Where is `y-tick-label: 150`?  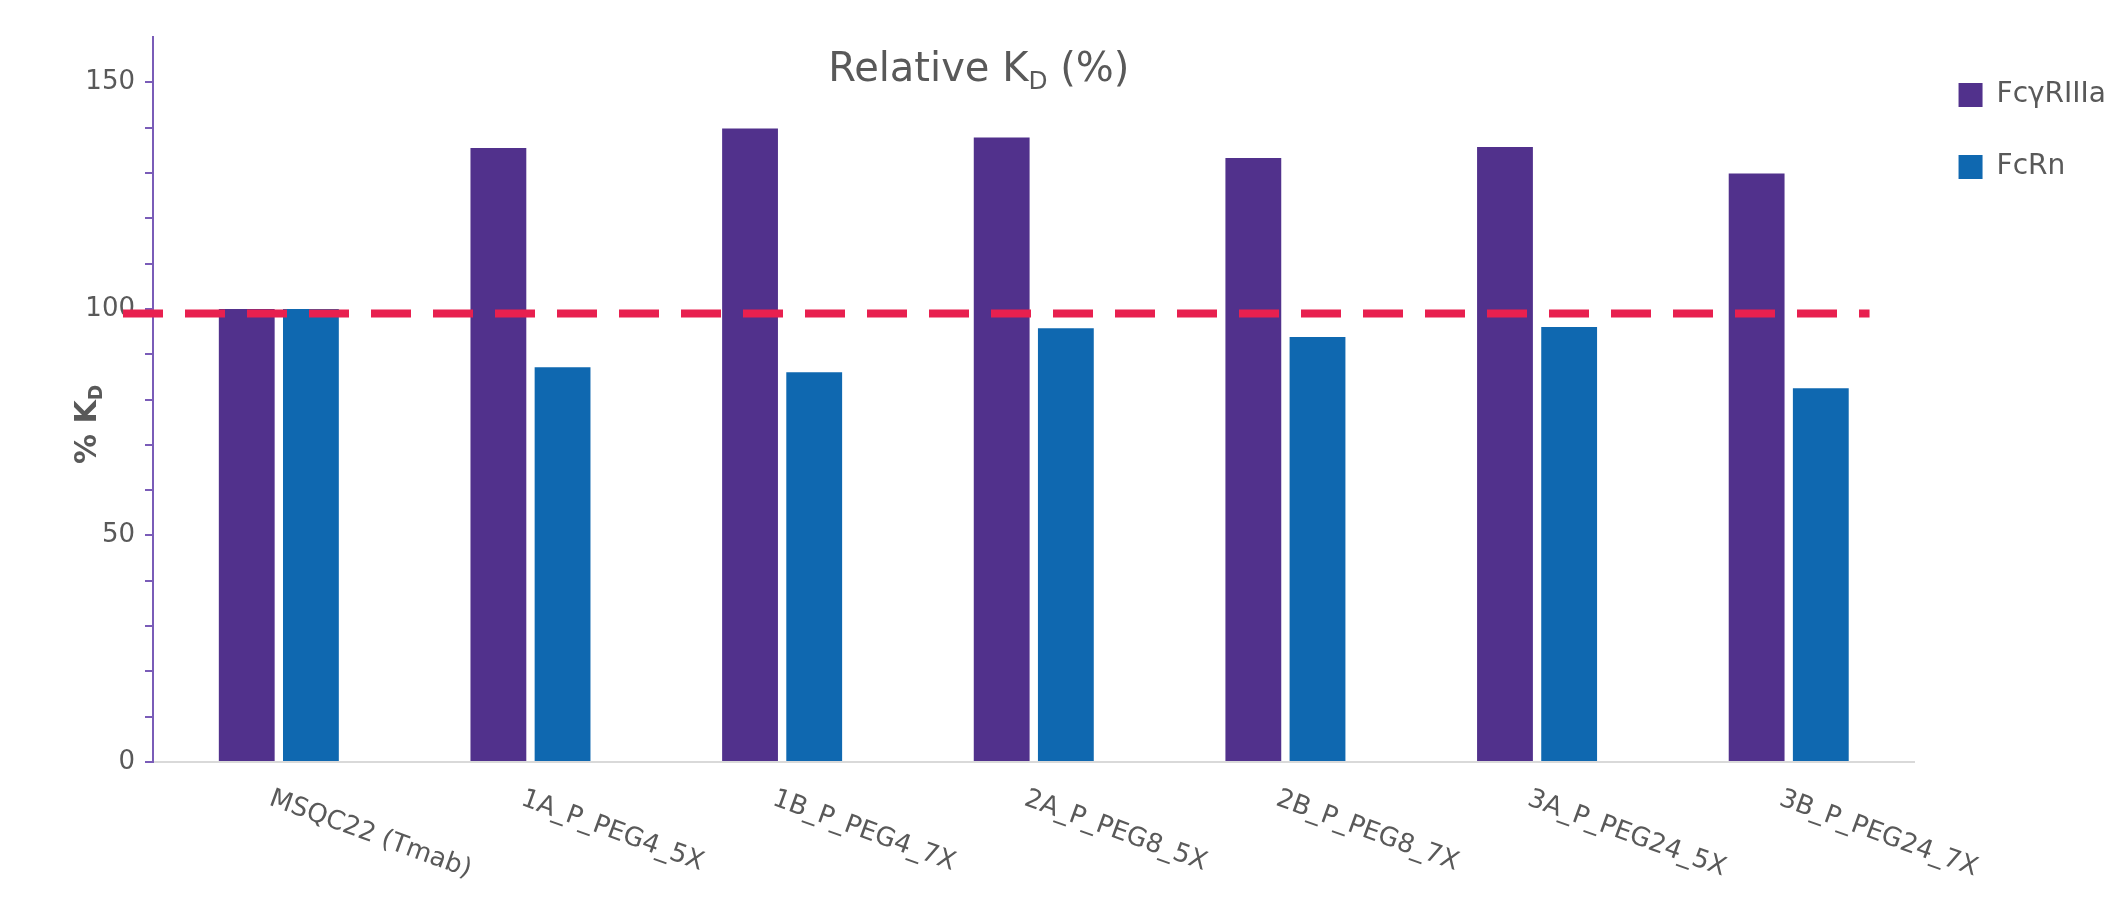 y-tick-label: 150 is located at coordinates (110, 80).